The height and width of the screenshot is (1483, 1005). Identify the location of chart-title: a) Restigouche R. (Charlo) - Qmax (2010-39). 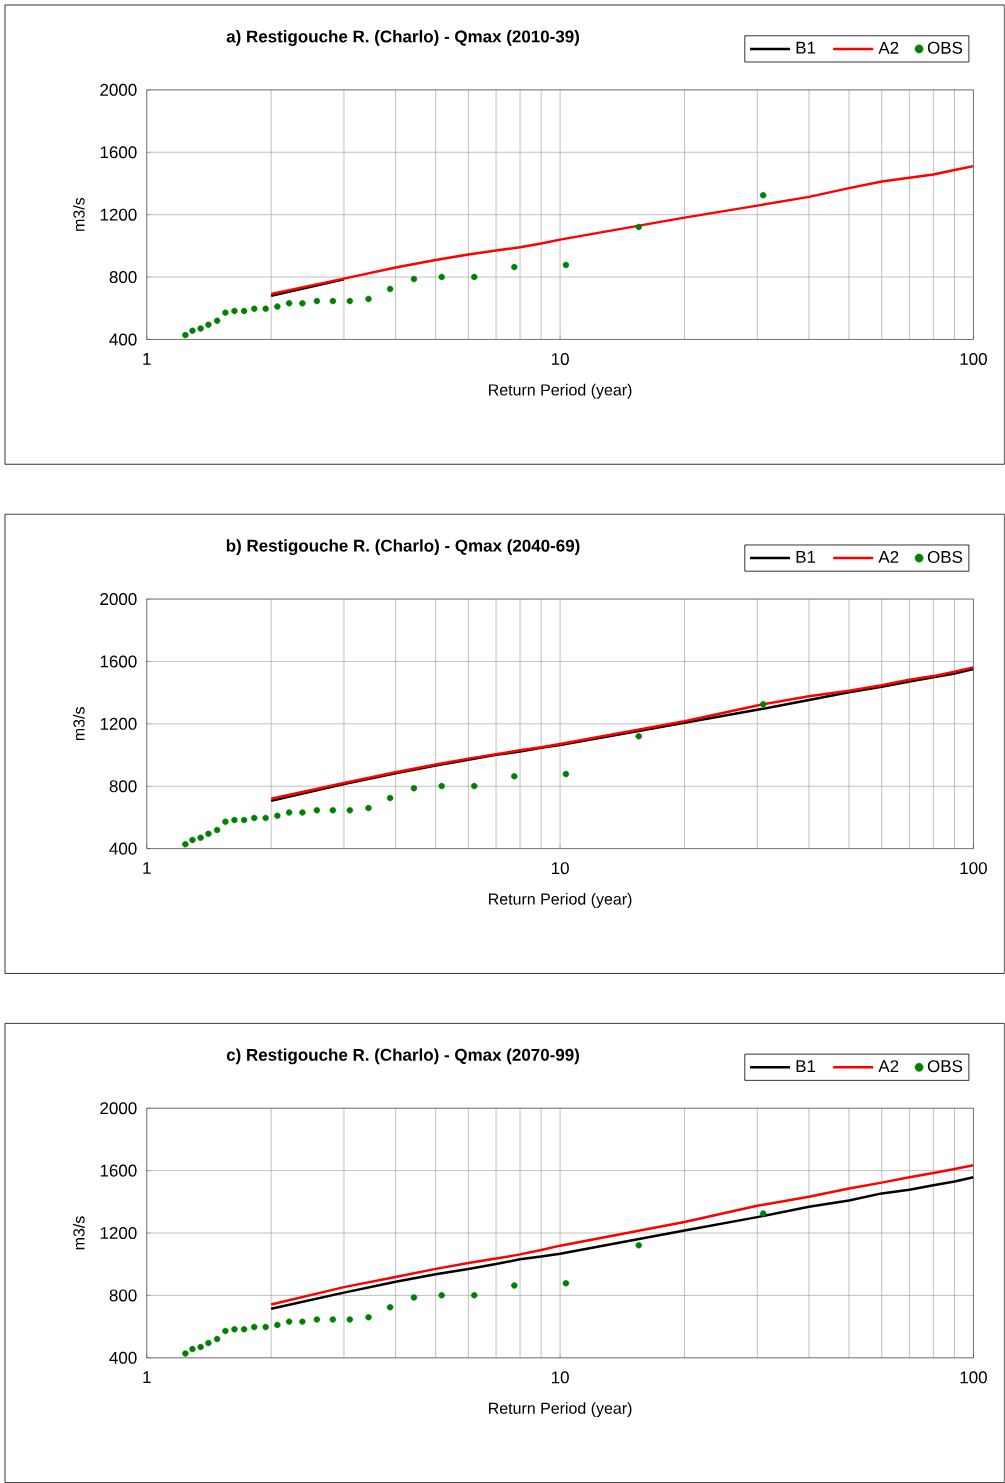
(403, 38).